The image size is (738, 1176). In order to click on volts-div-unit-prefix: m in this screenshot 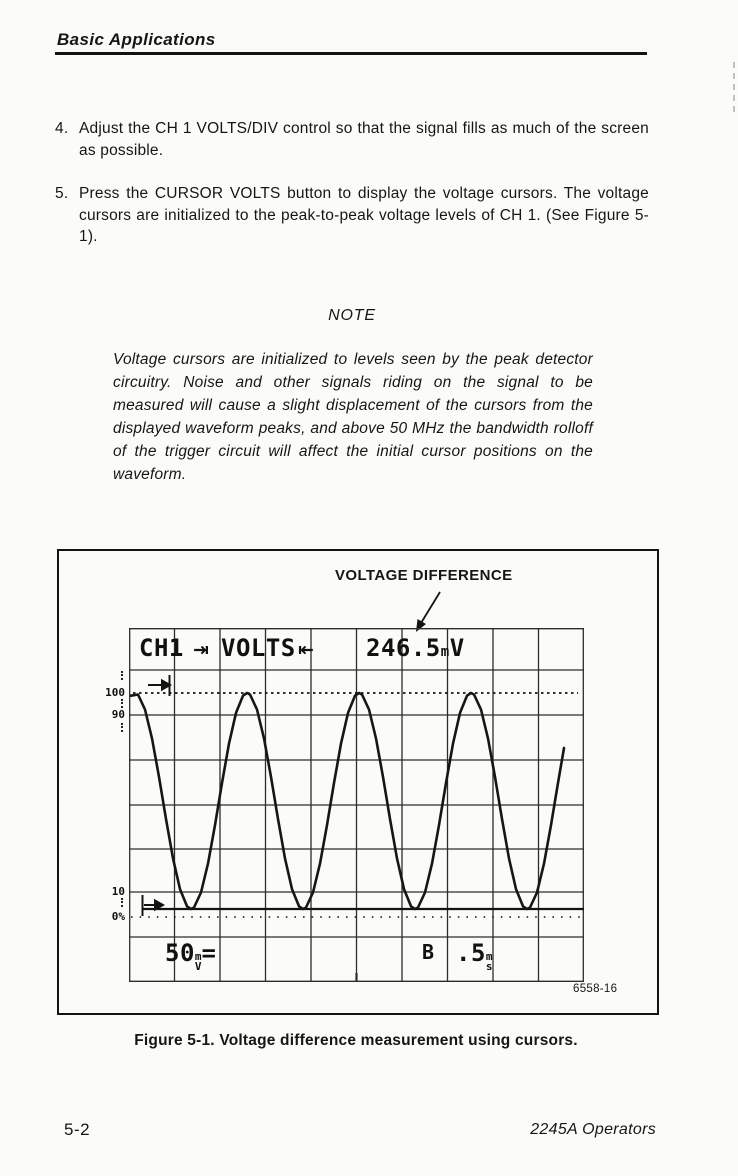, I will do `click(198, 956)`.